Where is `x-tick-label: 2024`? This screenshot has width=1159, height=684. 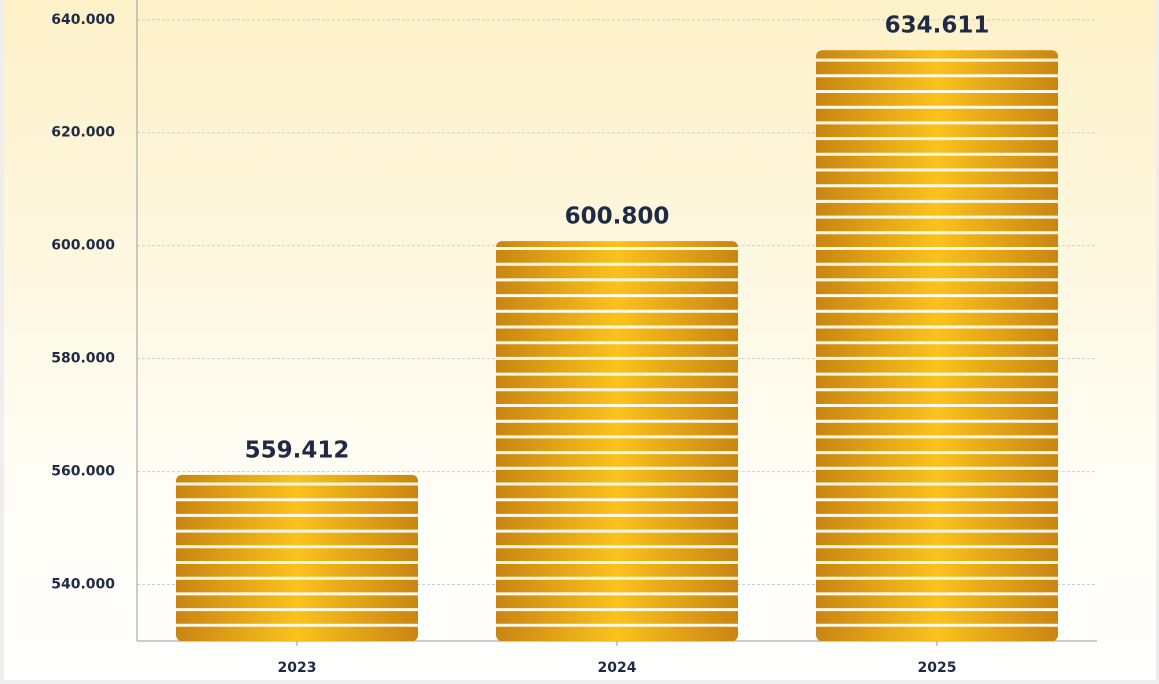
x-tick-label: 2024 is located at coordinates (617, 668).